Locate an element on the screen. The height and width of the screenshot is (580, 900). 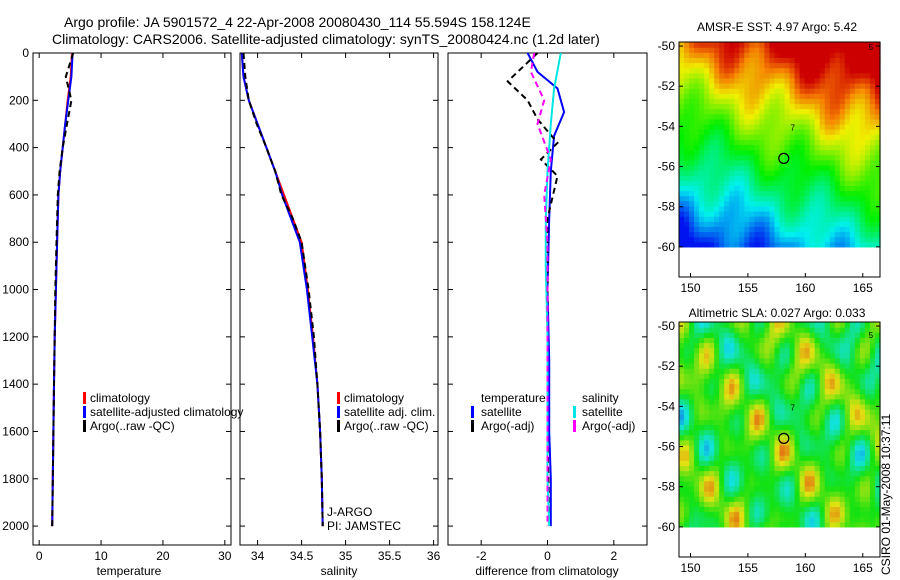
y-tick-label: 1400 is located at coordinates (15, 384).